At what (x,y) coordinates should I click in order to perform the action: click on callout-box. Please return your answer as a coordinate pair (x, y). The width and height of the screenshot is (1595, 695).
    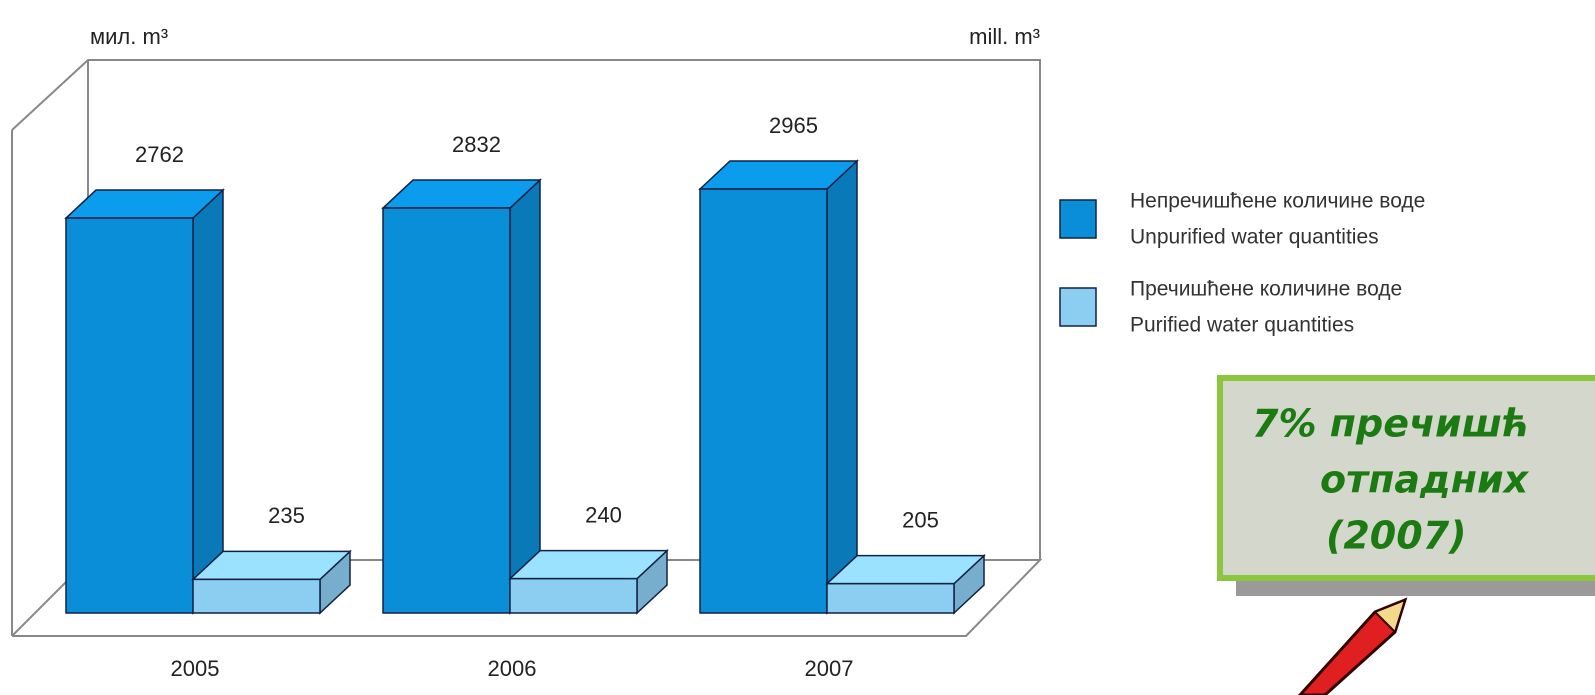
    Looking at the image, I should click on (1406, 485).